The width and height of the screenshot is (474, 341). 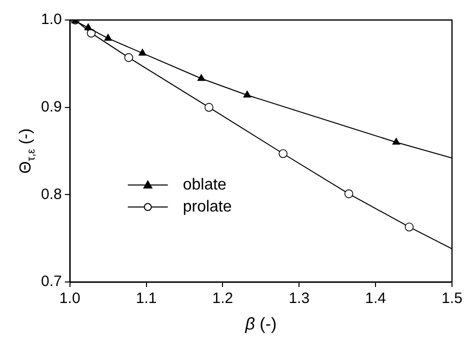 What do you see at coordinates (51, 281) in the screenshot?
I see `y-tick-label: 0.7` at bounding box center [51, 281].